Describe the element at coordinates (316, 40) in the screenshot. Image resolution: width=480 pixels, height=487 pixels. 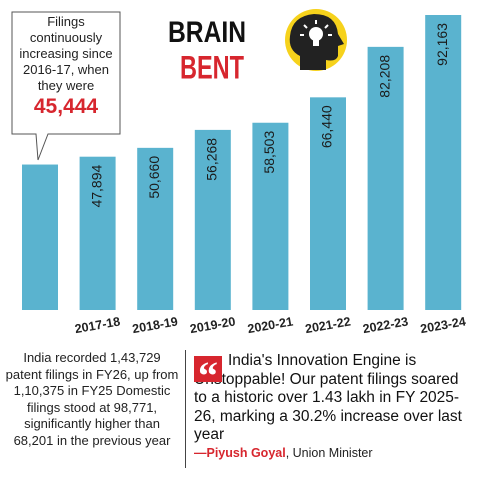
I see `brain-icon` at that location.